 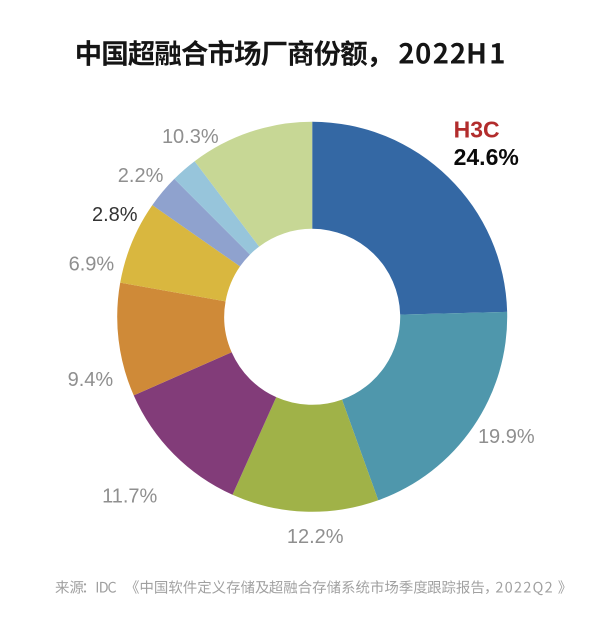 What do you see at coordinates (141, 176) in the screenshot?
I see `svg-text: 2.2%` at bounding box center [141, 176].